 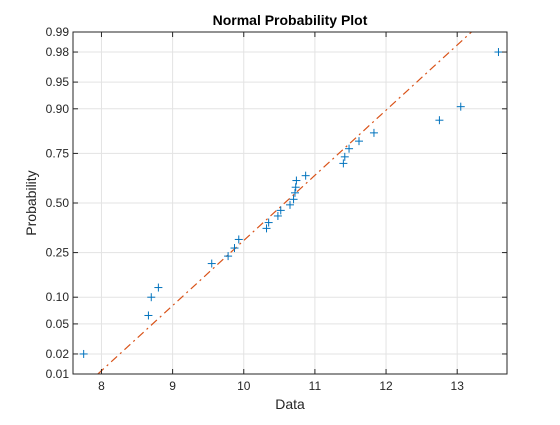 What do you see at coordinates (58, 32) in the screenshot?
I see `y-tick-label: 0.99` at bounding box center [58, 32].